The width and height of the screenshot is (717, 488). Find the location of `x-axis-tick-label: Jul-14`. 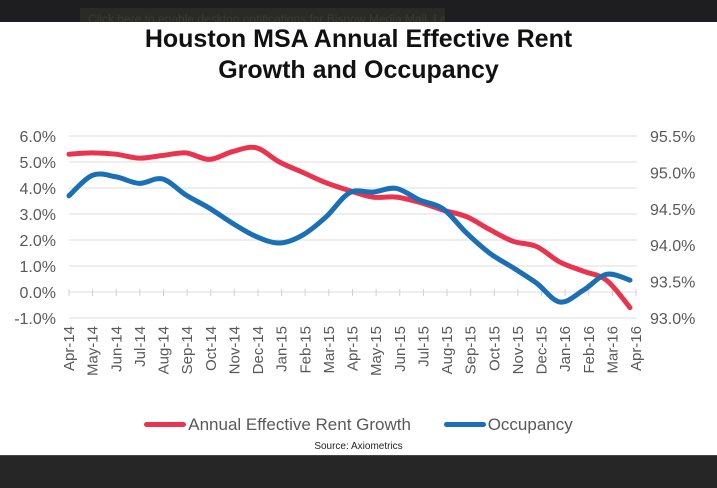

x-axis-tick-label: Jul-14 is located at coordinates (140, 346).